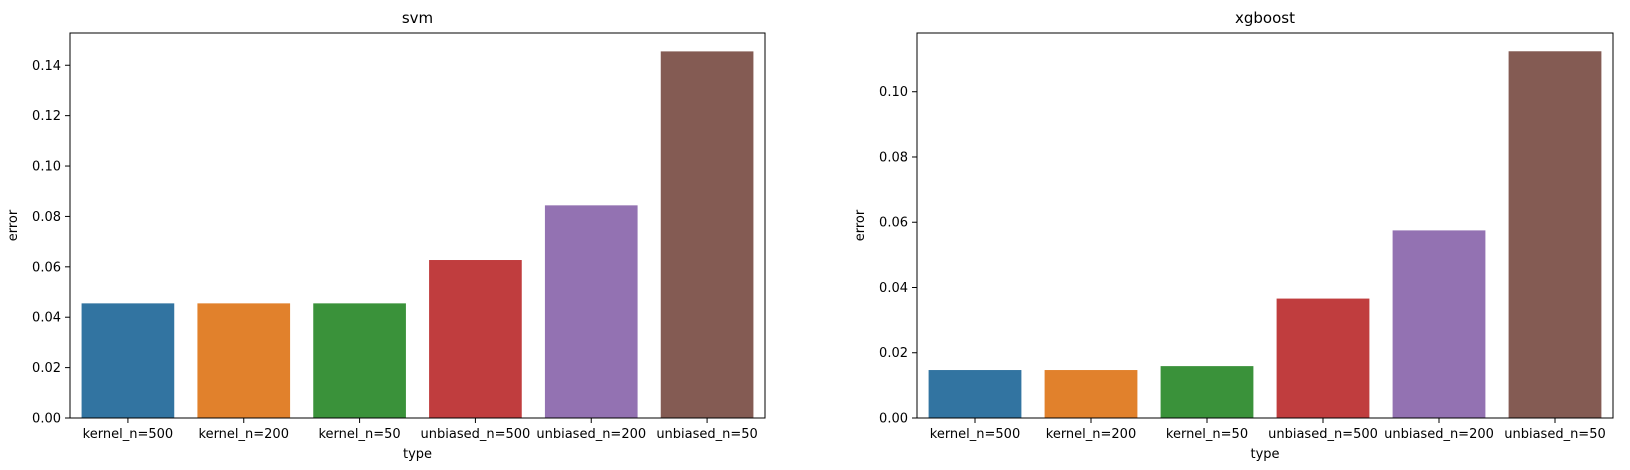 The height and width of the screenshot is (470, 1630). What do you see at coordinates (1265, 18) in the screenshot?
I see `chart-title: xgboost` at bounding box center [1265, 18].